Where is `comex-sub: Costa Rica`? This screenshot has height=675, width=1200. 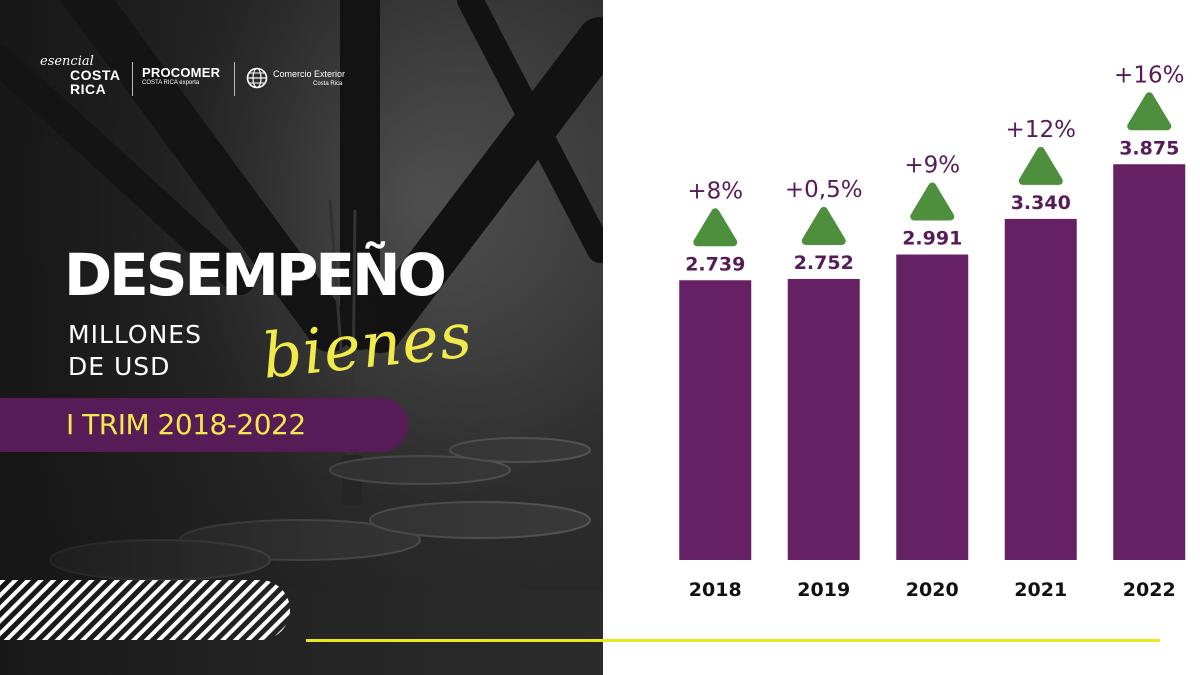
comex-sub: Costa Rica is located at coordinates (328, 83).